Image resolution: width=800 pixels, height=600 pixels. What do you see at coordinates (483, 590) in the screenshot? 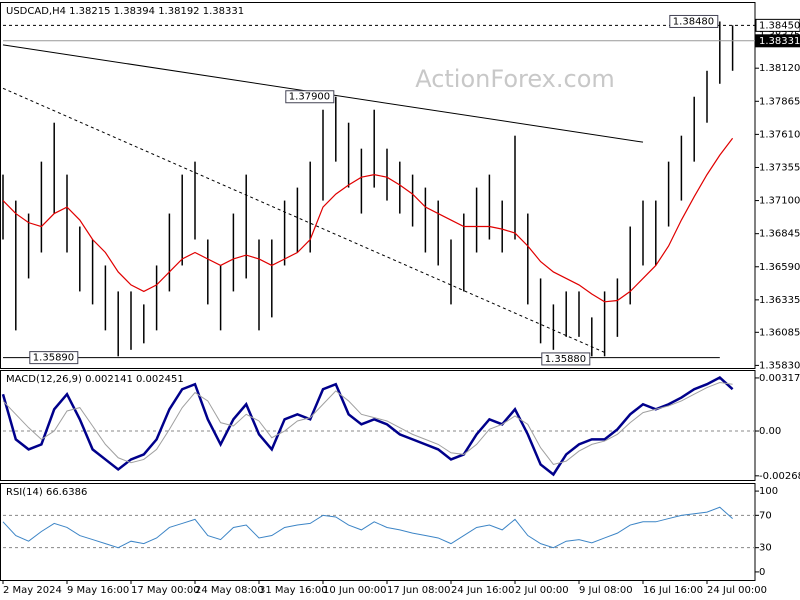
I see `x-tick-label: 24 Jun 16:00` at bounding box center [483, 590].